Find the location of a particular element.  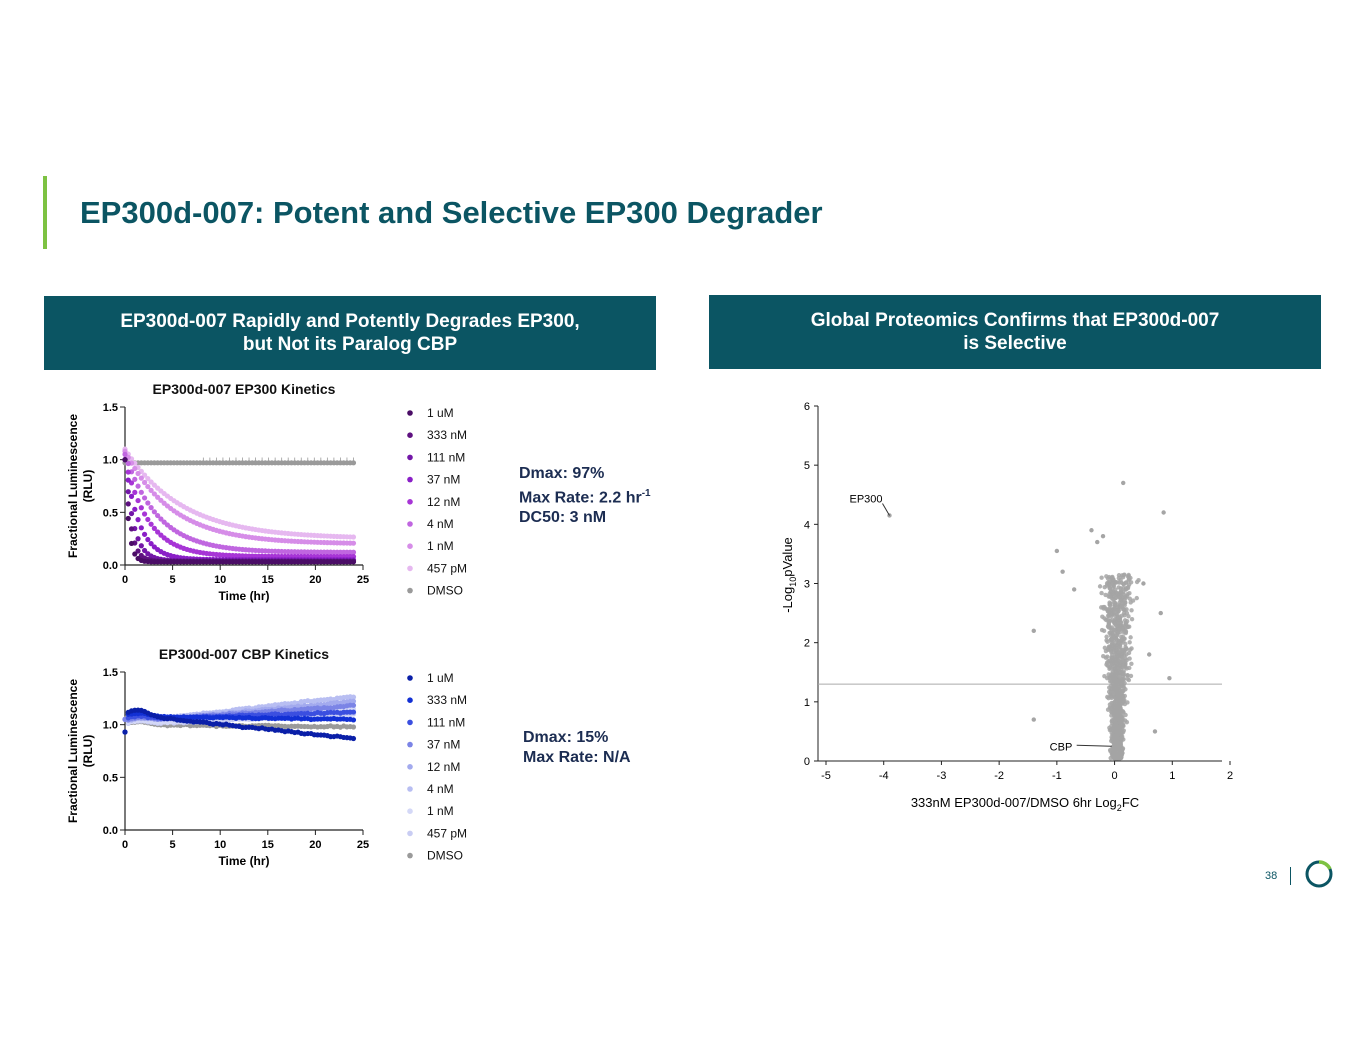

cbp-stats: Dmax: 15% Max Rate: N/A is located at coordinates (577, 748).